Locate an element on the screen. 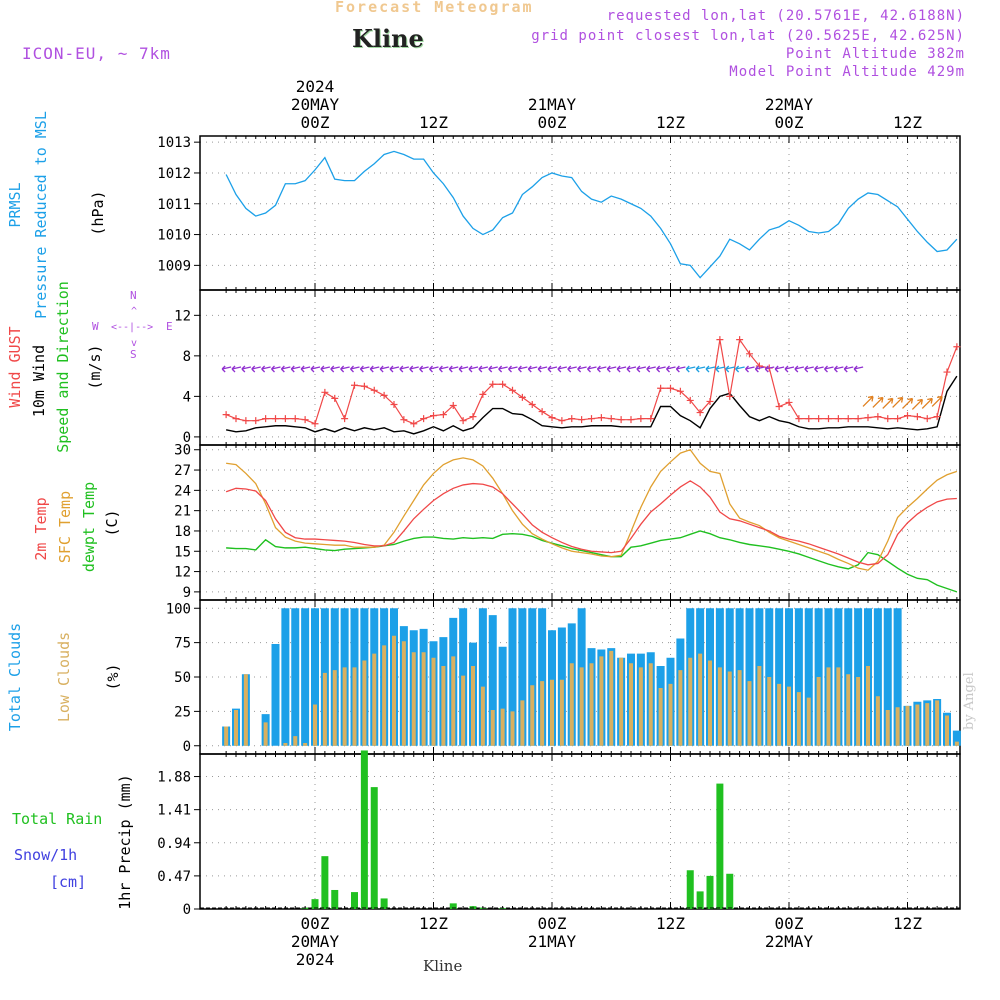  author-signature: by Angel is located at coordinates (969, 701).